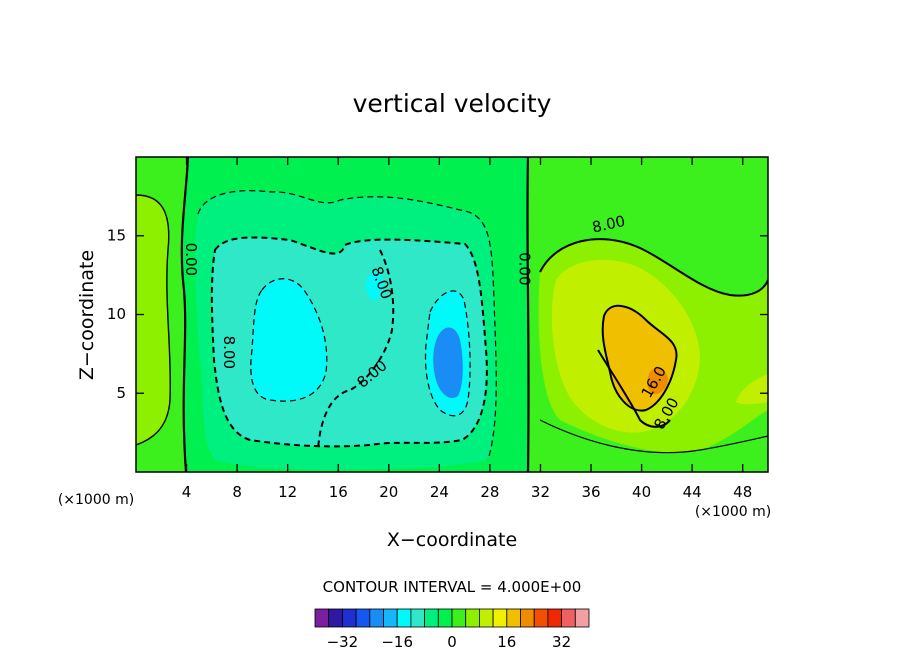 This screenshot has width=904, height=654. What do you see at coordinates (116, 314) in the screenshot?
I see `y-tick-label: 10` at bounding box center [116, 314].